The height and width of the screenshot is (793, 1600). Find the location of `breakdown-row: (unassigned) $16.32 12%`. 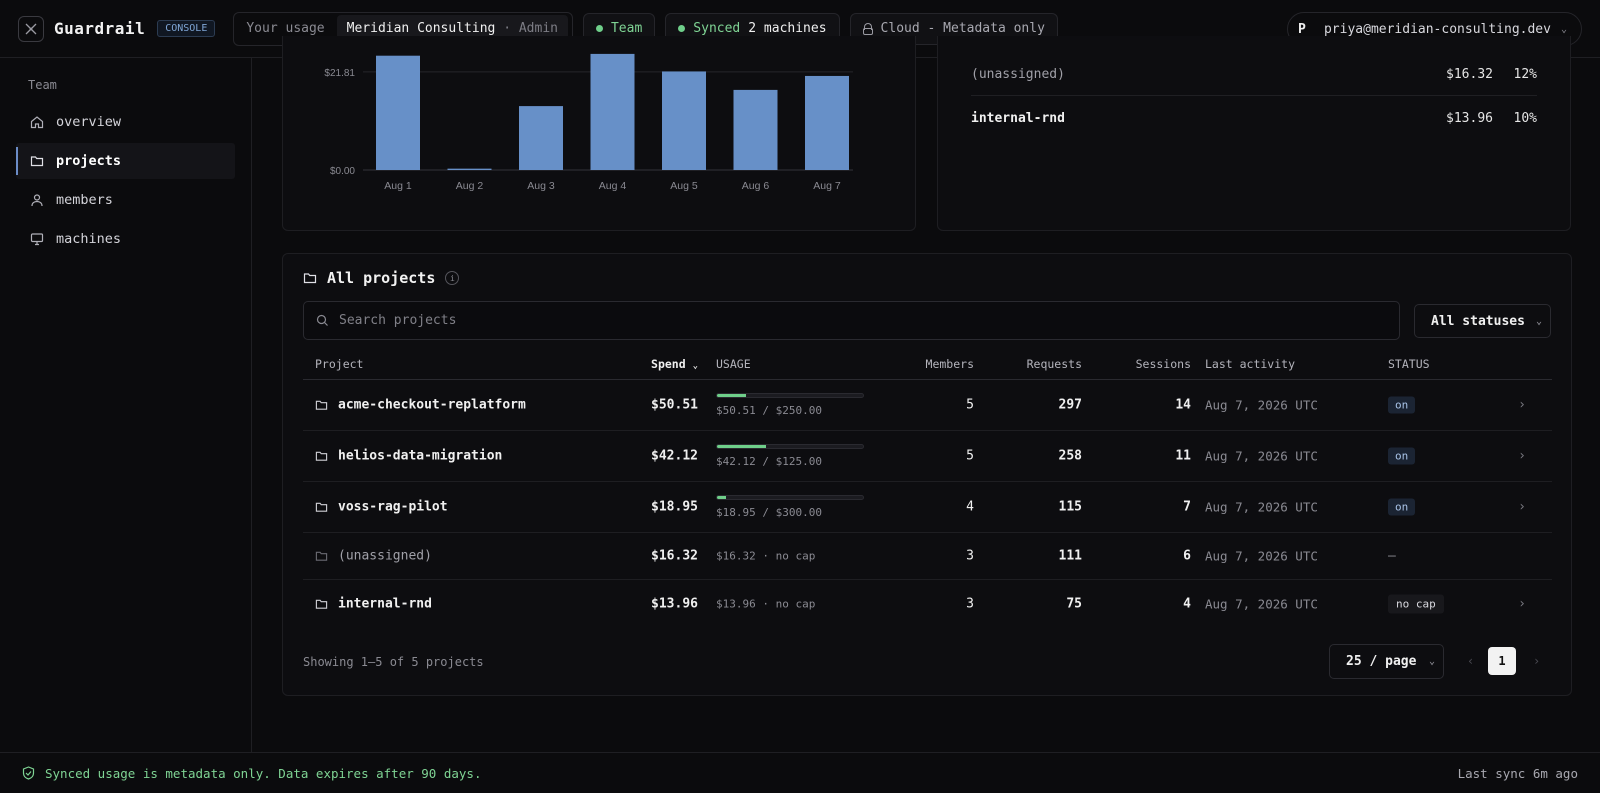

breakdown-row: (unassigned) $16.32 12% is located at coordinates (1254, 75).